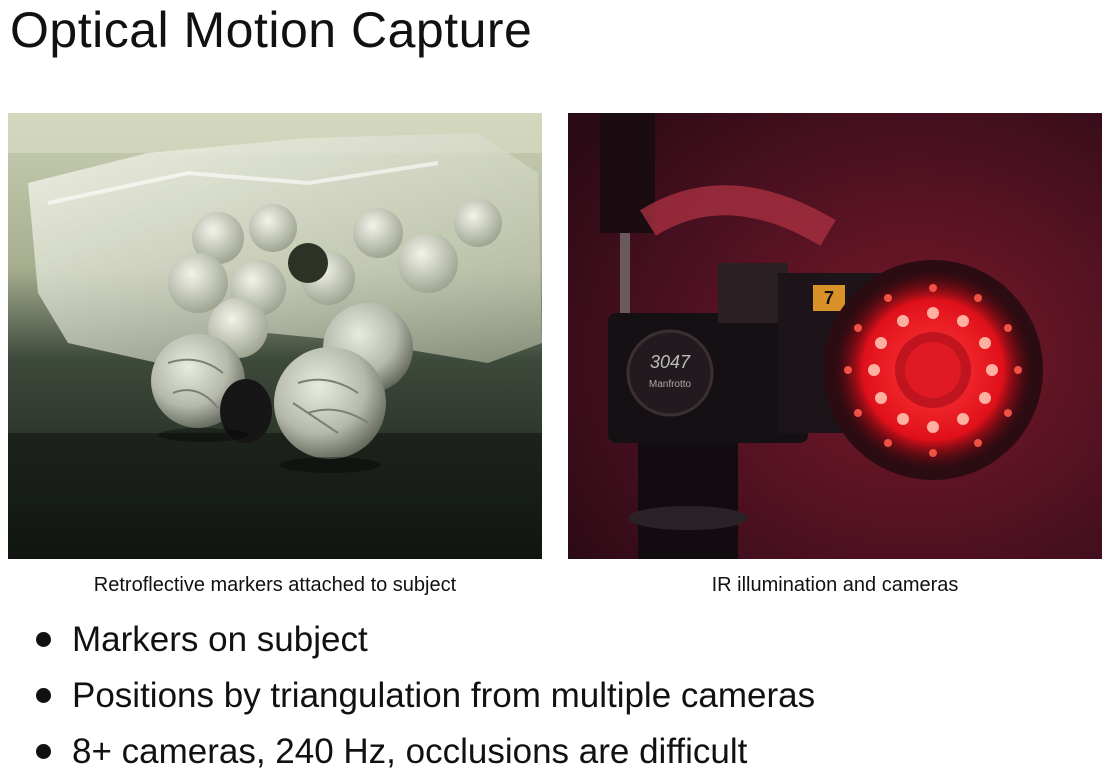  Describe the element at coordinates (933, 370) in the screenshot. I see `led-ring` at that location.